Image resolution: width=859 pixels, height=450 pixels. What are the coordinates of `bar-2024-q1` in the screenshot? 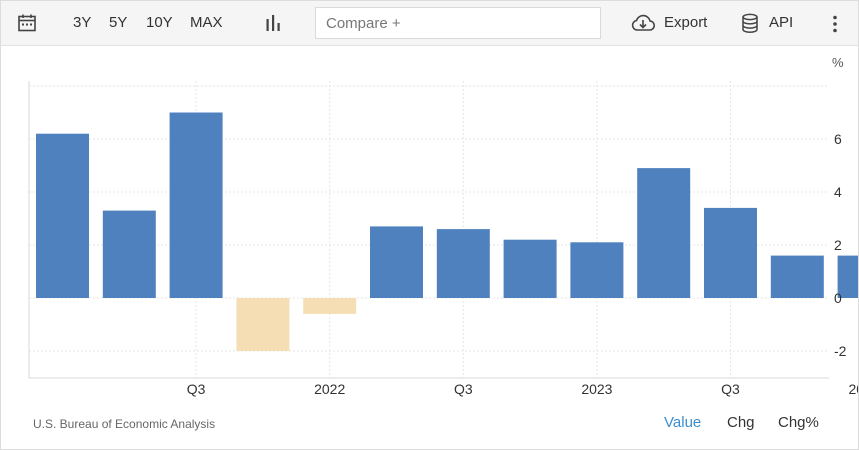 It's located at (847, 276).